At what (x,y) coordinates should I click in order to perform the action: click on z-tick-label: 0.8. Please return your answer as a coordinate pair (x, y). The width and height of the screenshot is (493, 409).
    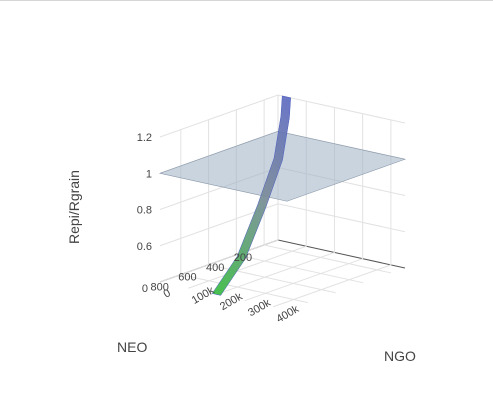
    Looking at the image, I should click on (144, 211).